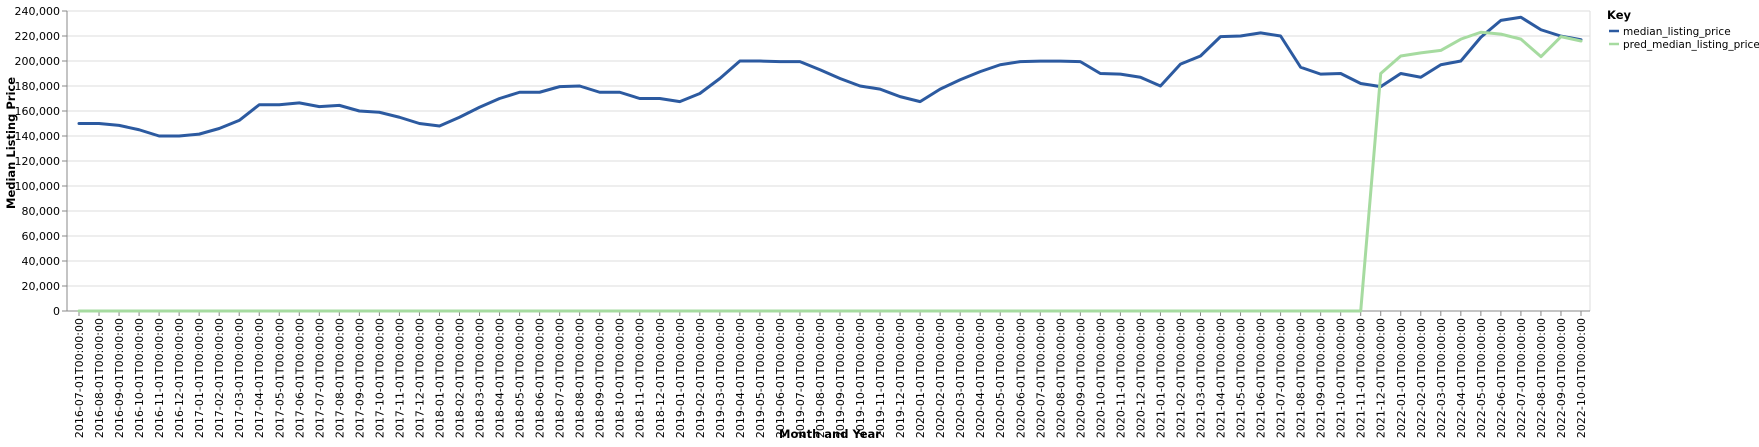 This screenshot has width=1759, height=447. Describe the element at coordinates (1241, 378) in the screenshot. I see `x-tick-label: 2021-05-01T00:00:00` at that location.